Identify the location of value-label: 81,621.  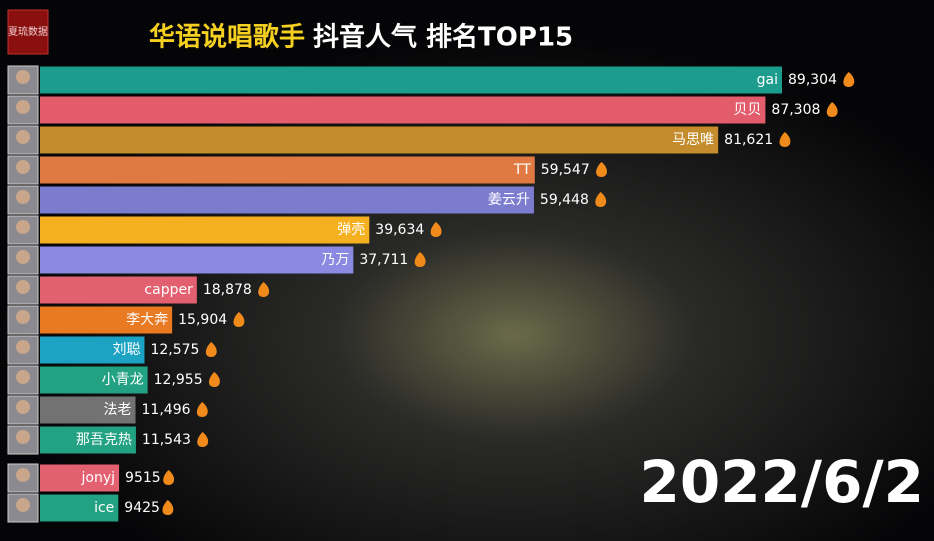
(748, 140).